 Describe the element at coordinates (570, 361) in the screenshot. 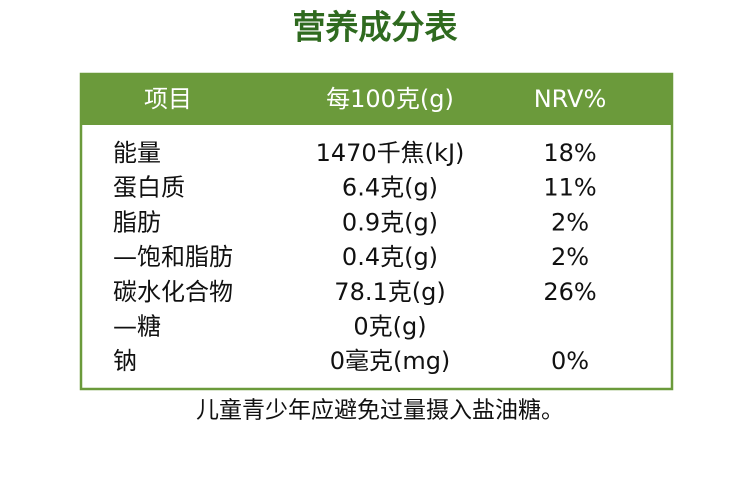

I see `table-cell: 0%` at that location.